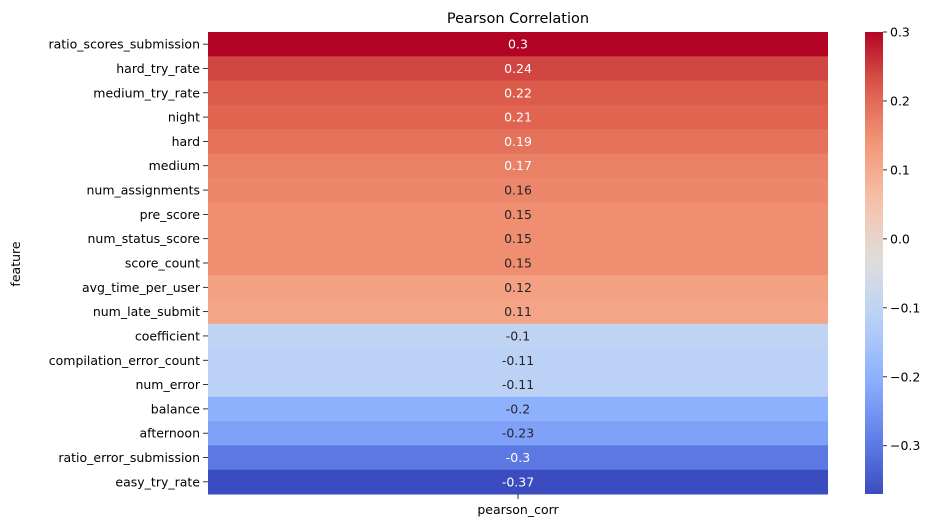 The height and width of the screenshot is (528, 942). What do you see at coordinates (144, 190) in the screenshot?
I see `row-tick-label: num_assignments` at bounding box center [144, 190].